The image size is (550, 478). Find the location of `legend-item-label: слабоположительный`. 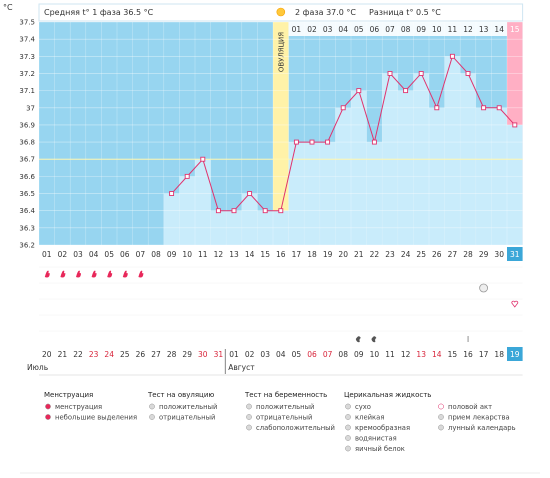

legend-item-label: слабоположительный is located at coordinates (295, 428).